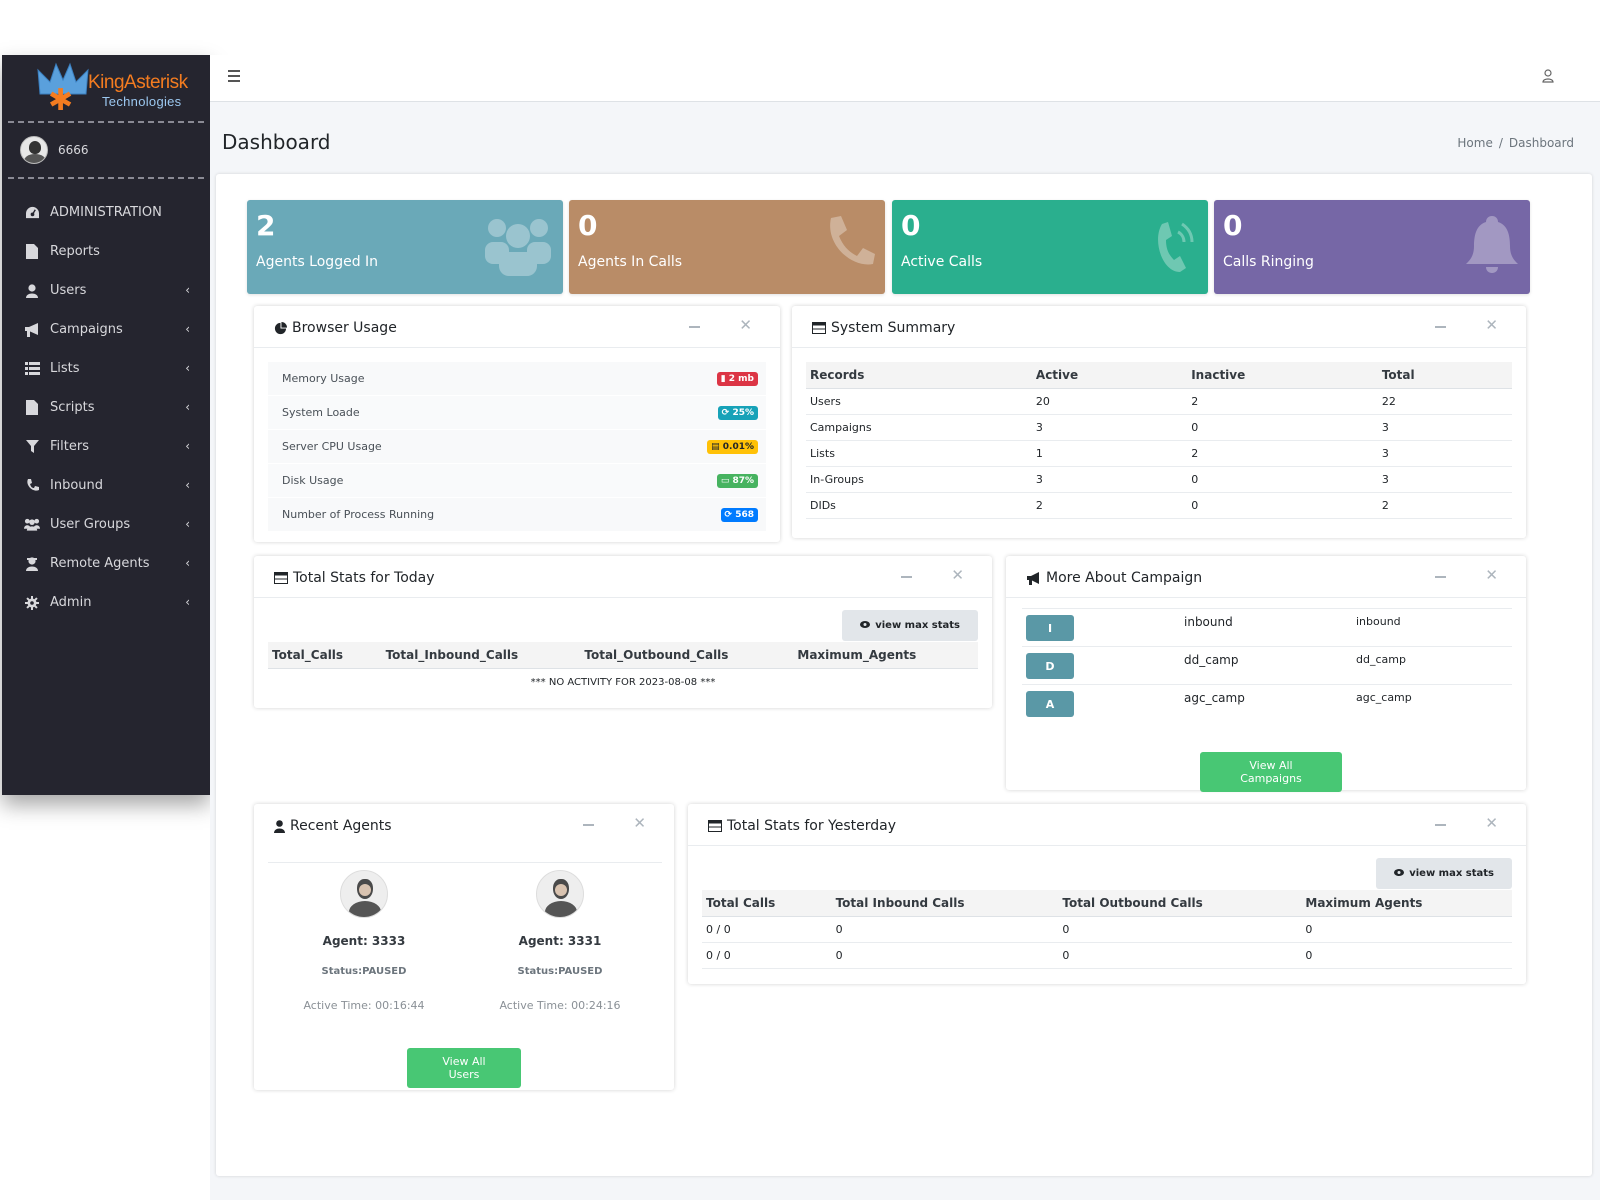  What do you see at coordinates (893, 328) in the screenshot?
I see `system-summary-title: System Summary` at bounding box center [893, 328].